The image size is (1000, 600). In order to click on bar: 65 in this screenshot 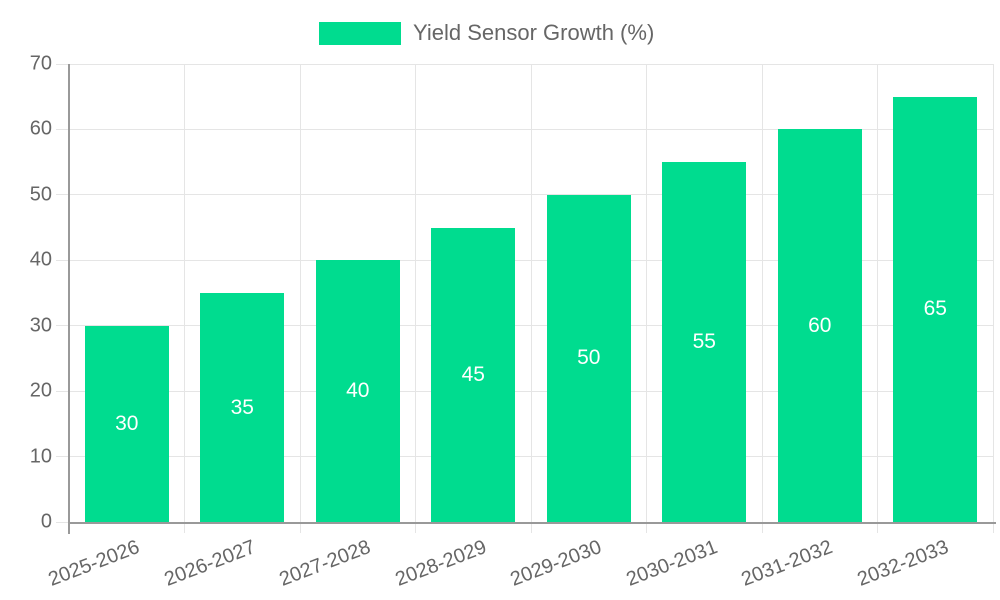, I will do `click(935, 309)`.